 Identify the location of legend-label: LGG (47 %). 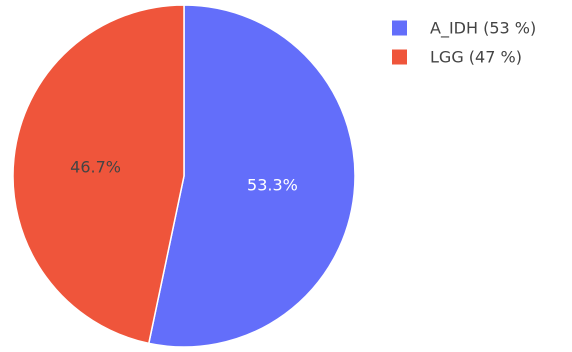
(476, 57).